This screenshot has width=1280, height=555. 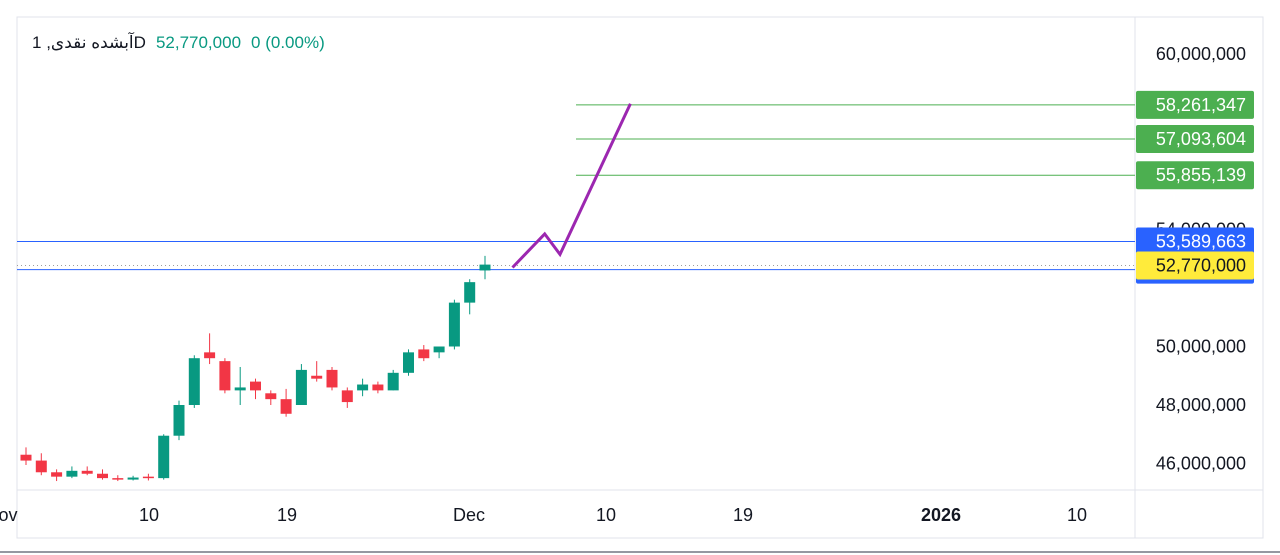 I want to click on symbol-header: آبشده نقدی, 1D 52,770,000 0 (0.00%), so click(x=178, y=43).